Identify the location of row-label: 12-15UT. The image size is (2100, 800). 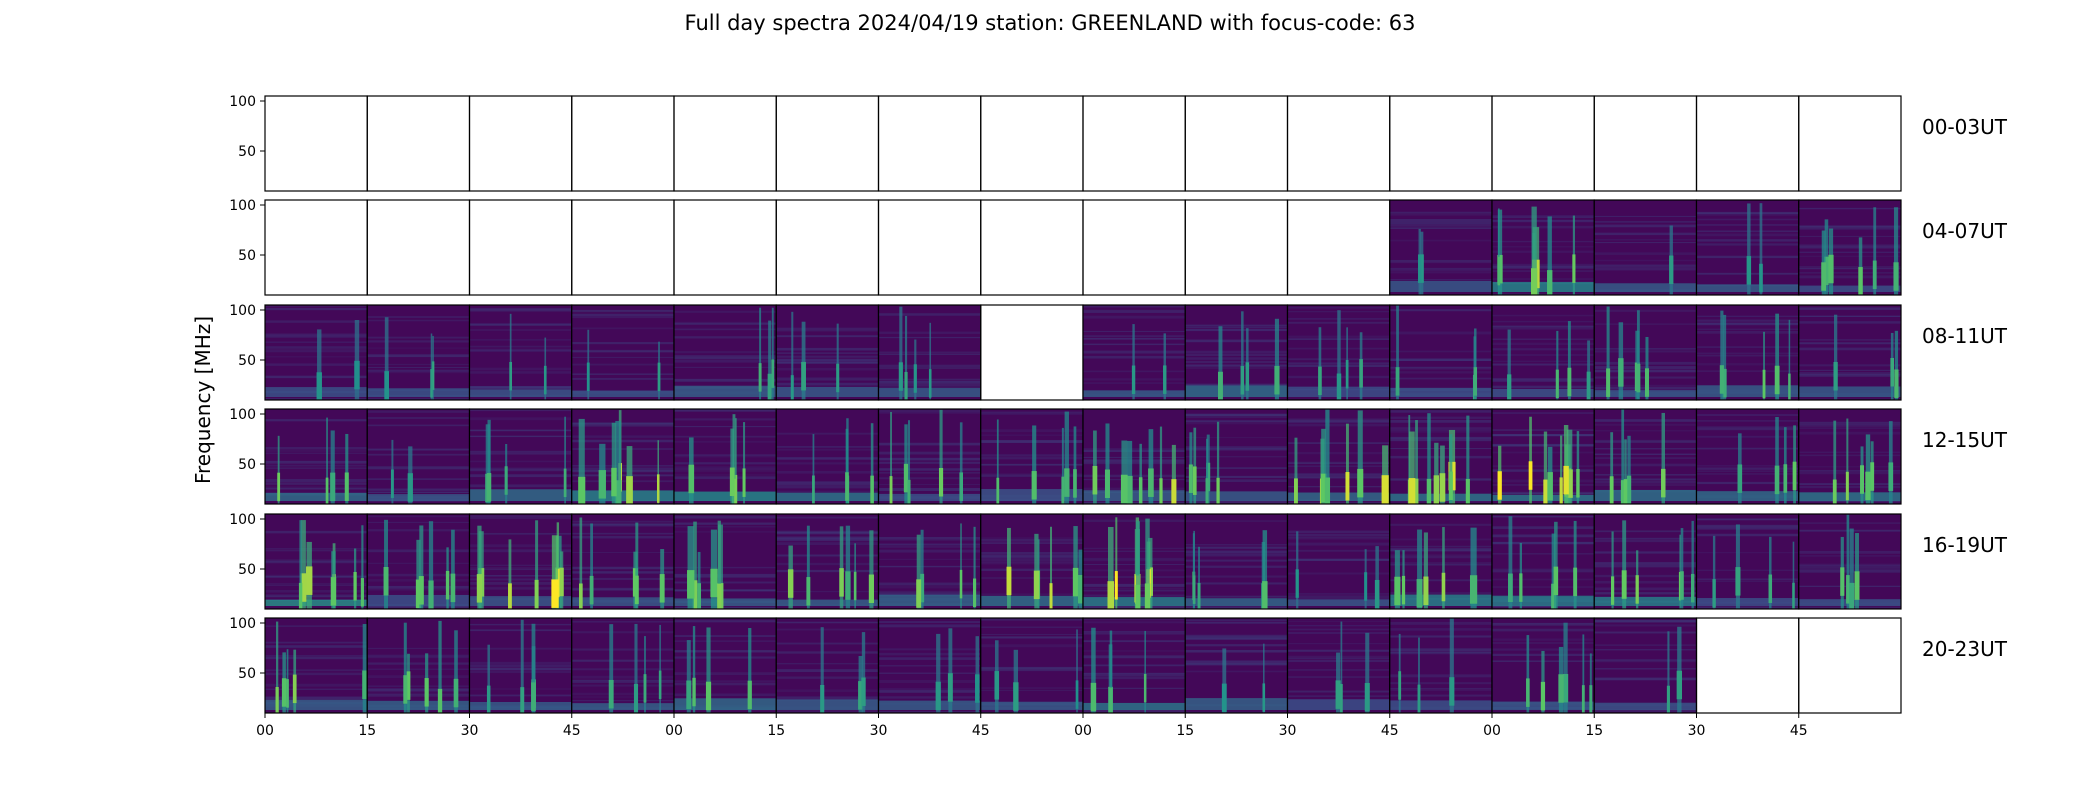
(1965, 440).